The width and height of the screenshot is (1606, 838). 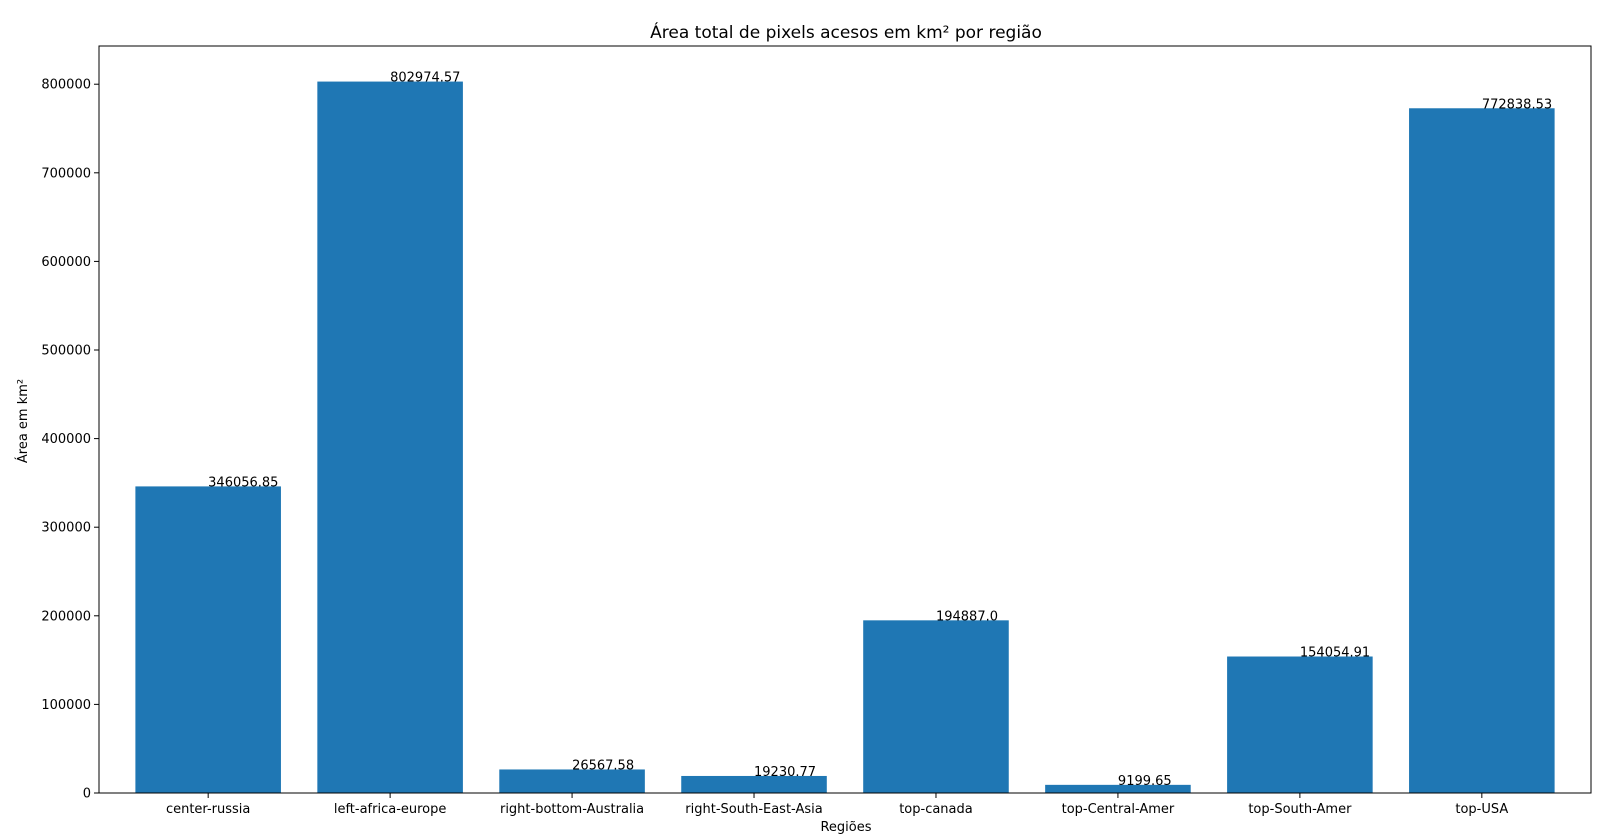 I want to click on x-tick-label: right-South-East-Asia, so click(x=753, y=809).